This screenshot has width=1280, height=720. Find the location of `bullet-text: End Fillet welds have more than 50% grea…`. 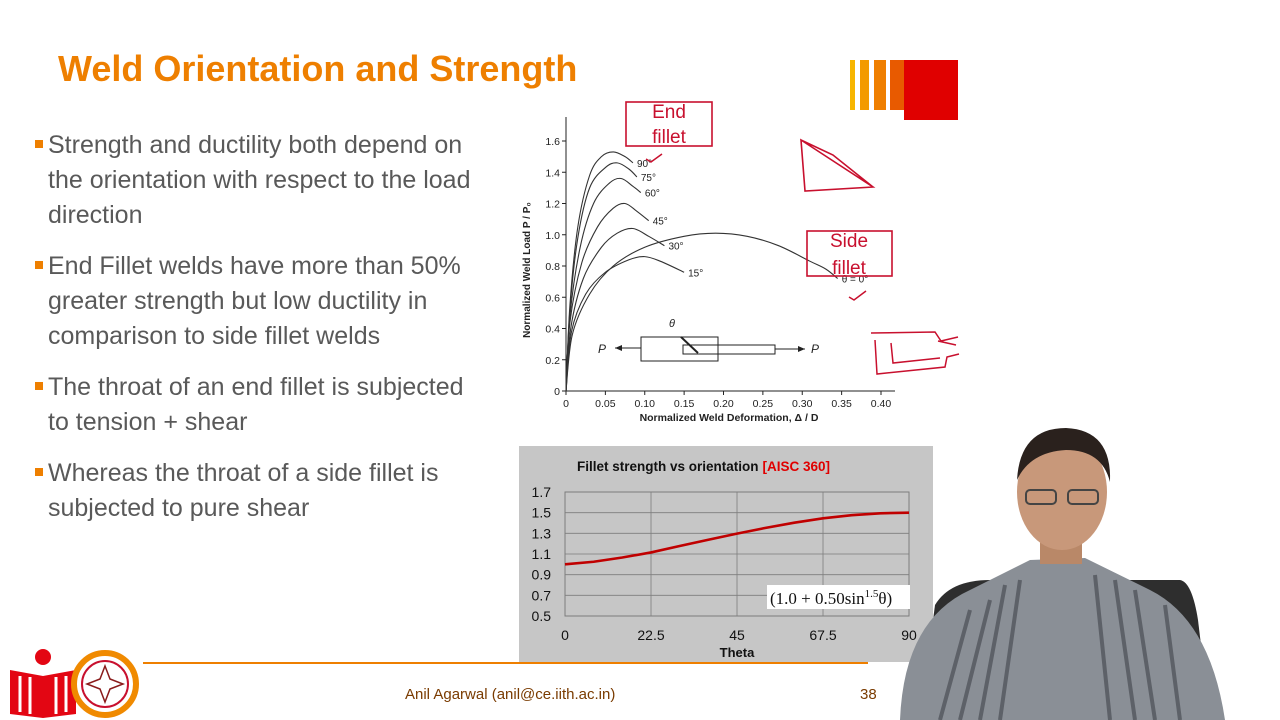

bullet-text: End Fillet welds have more than 50% grea… is located at coordinates (254, 301).